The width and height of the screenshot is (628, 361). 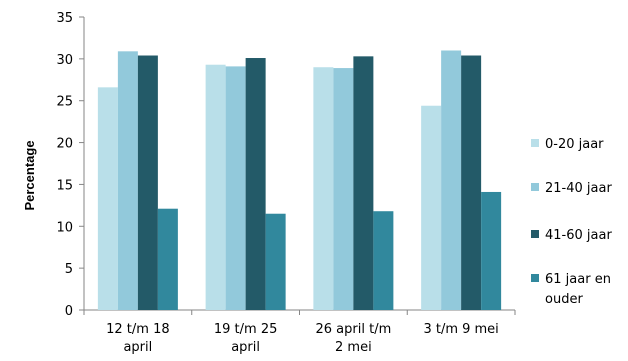 What do you see at coordinates (64, 144) in the screenshot?
I see `y-tick-label: 20` at bounding box center [64, 144].